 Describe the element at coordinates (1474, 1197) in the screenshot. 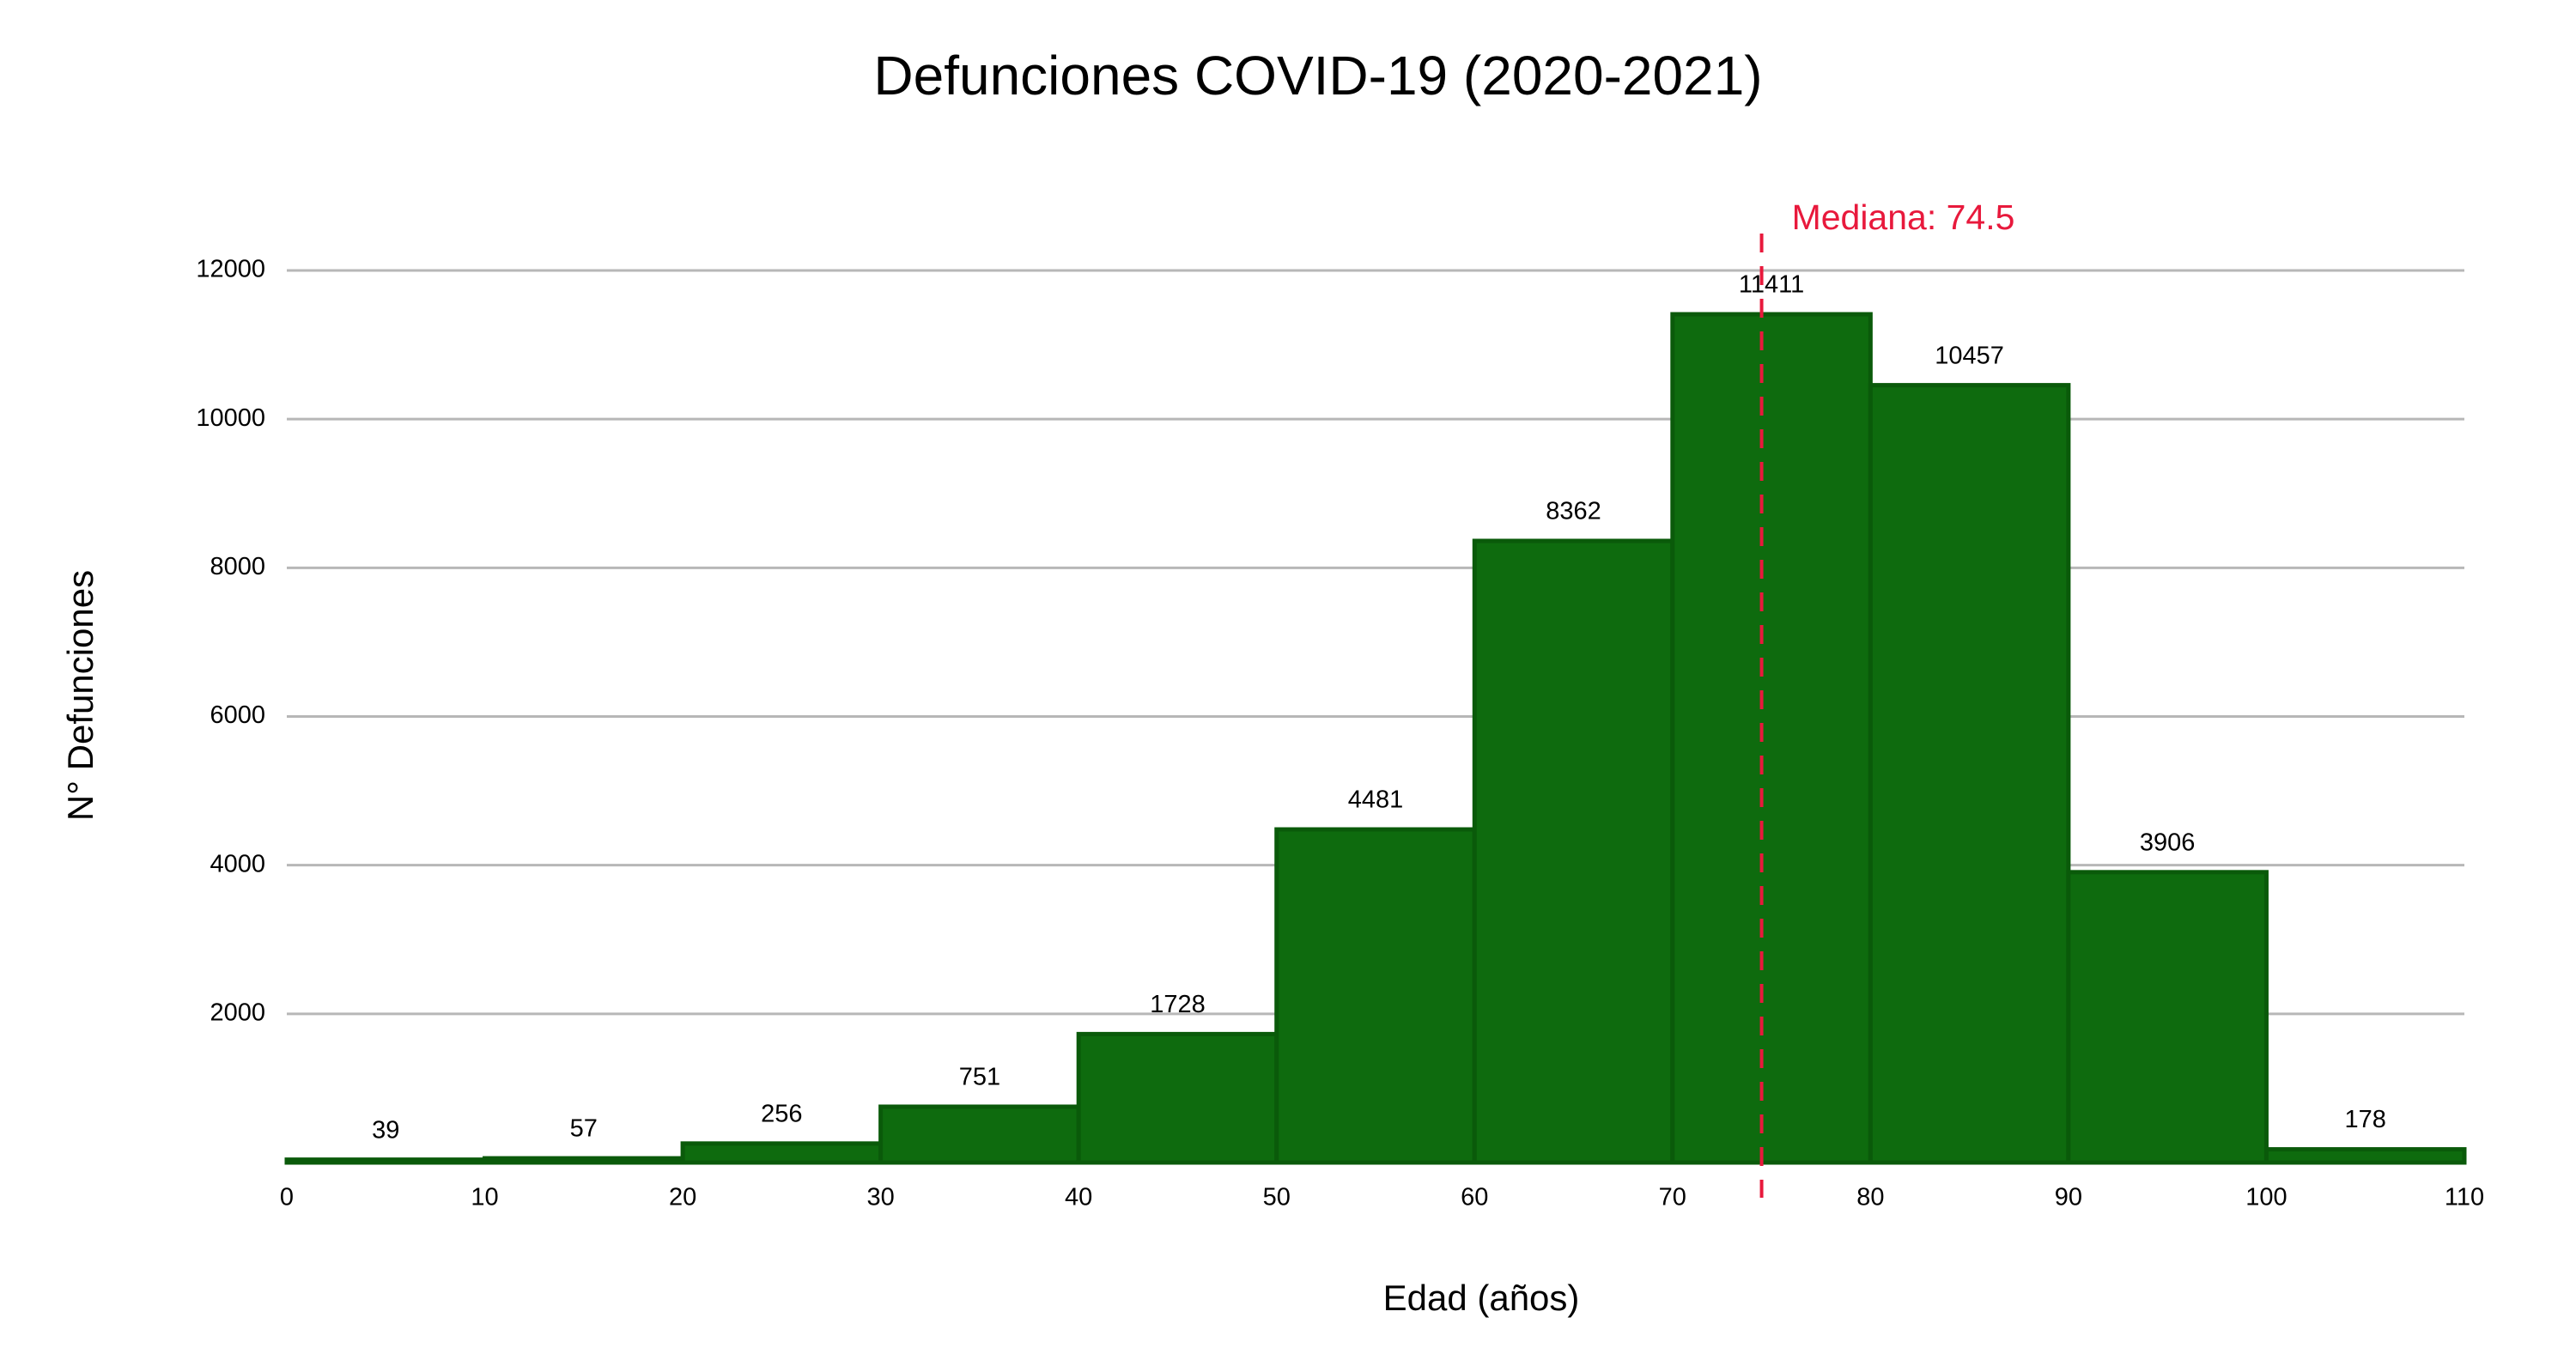

I see `x-tick-label: 60` at that location.